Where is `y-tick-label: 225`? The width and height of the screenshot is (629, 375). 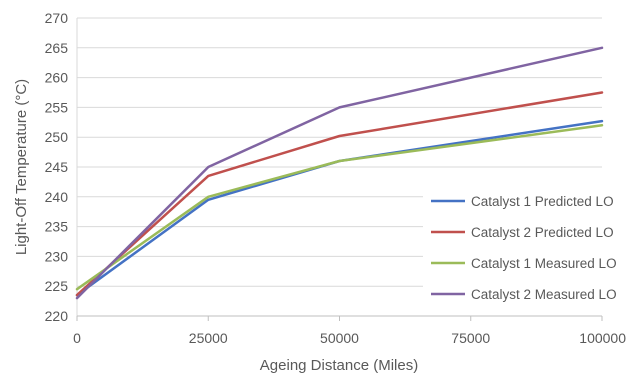
y-tick-label: 225 is located at coordinates (57, 286).